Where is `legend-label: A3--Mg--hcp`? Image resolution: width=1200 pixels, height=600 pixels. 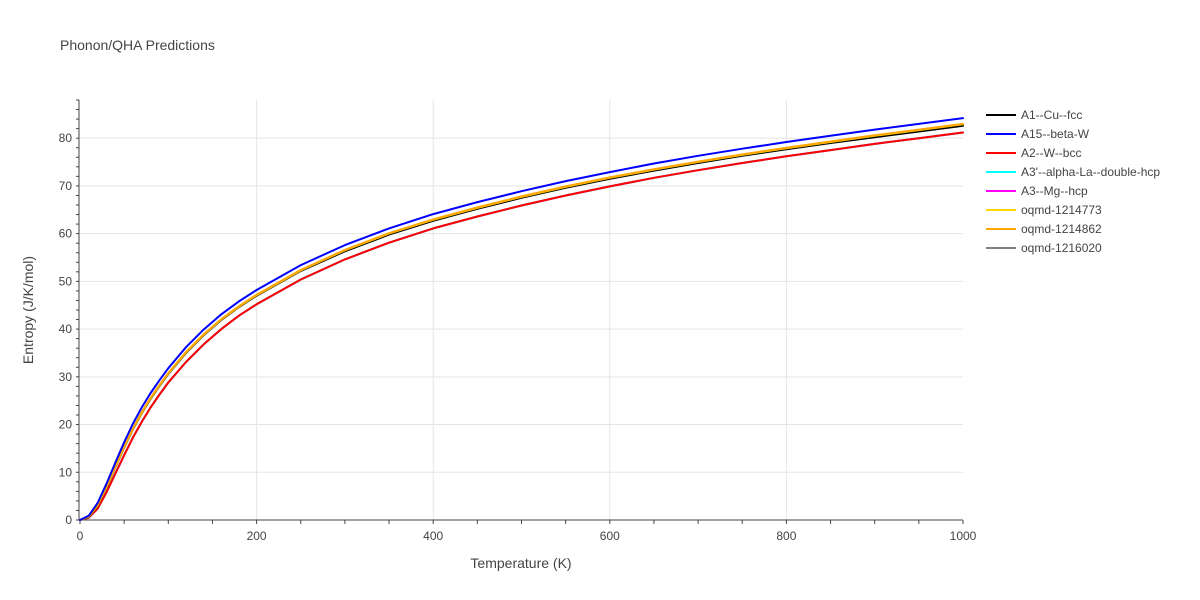
legend-label: A3--Mg--hcp is located at coordinates (1054, 191).